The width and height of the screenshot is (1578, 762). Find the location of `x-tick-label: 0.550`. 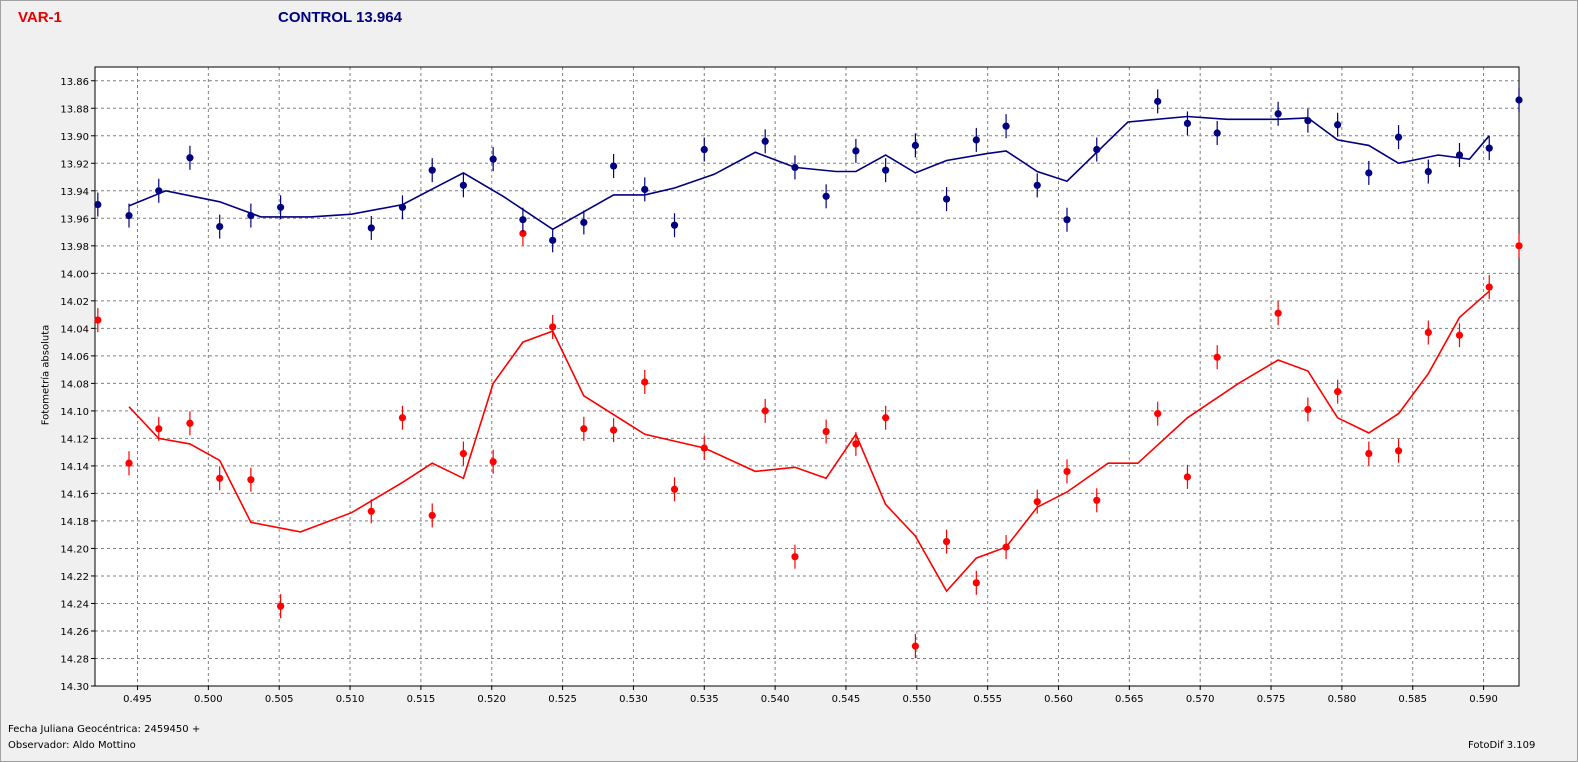

x-tick-label: 0.550 is located at coordinates (916, 699).